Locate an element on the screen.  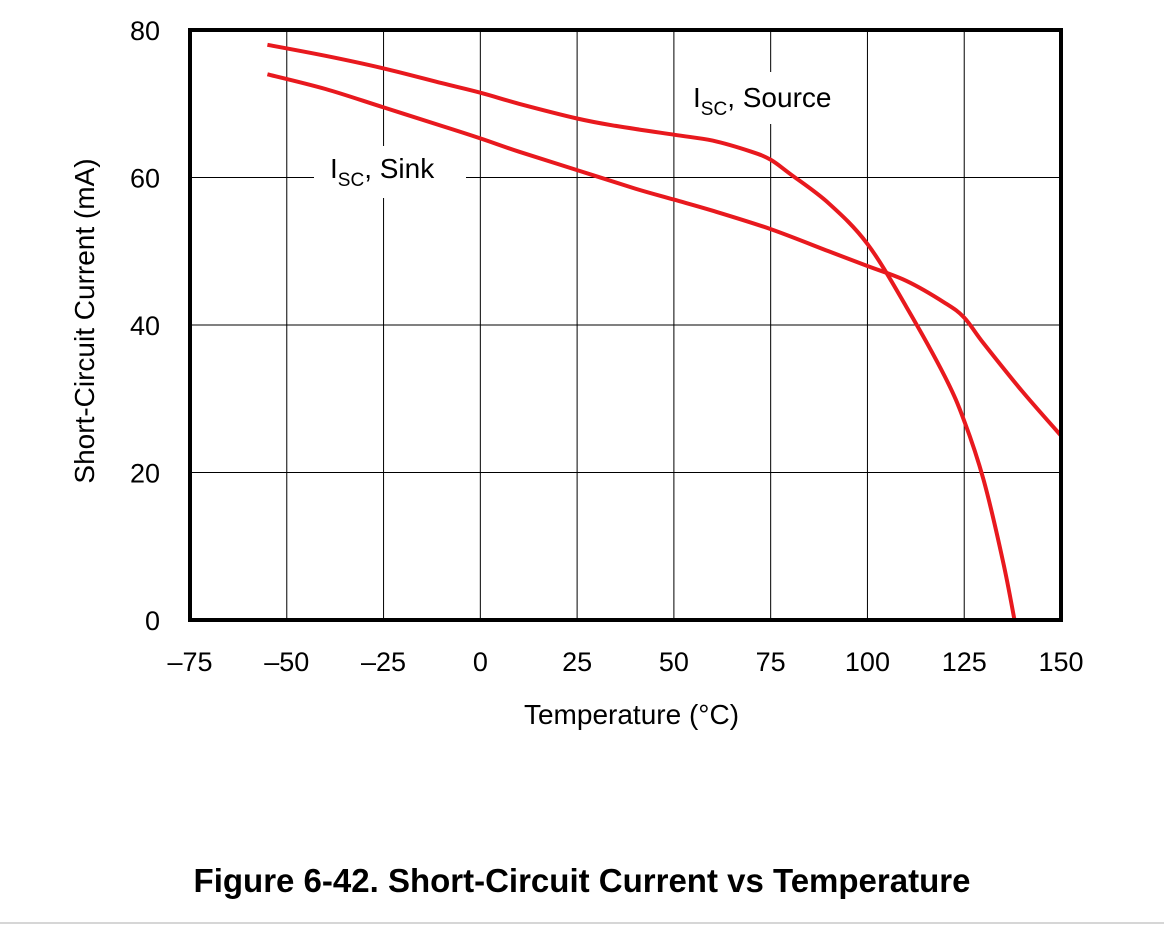
y-tick-label: 40 is located at coordinates (145, 326).